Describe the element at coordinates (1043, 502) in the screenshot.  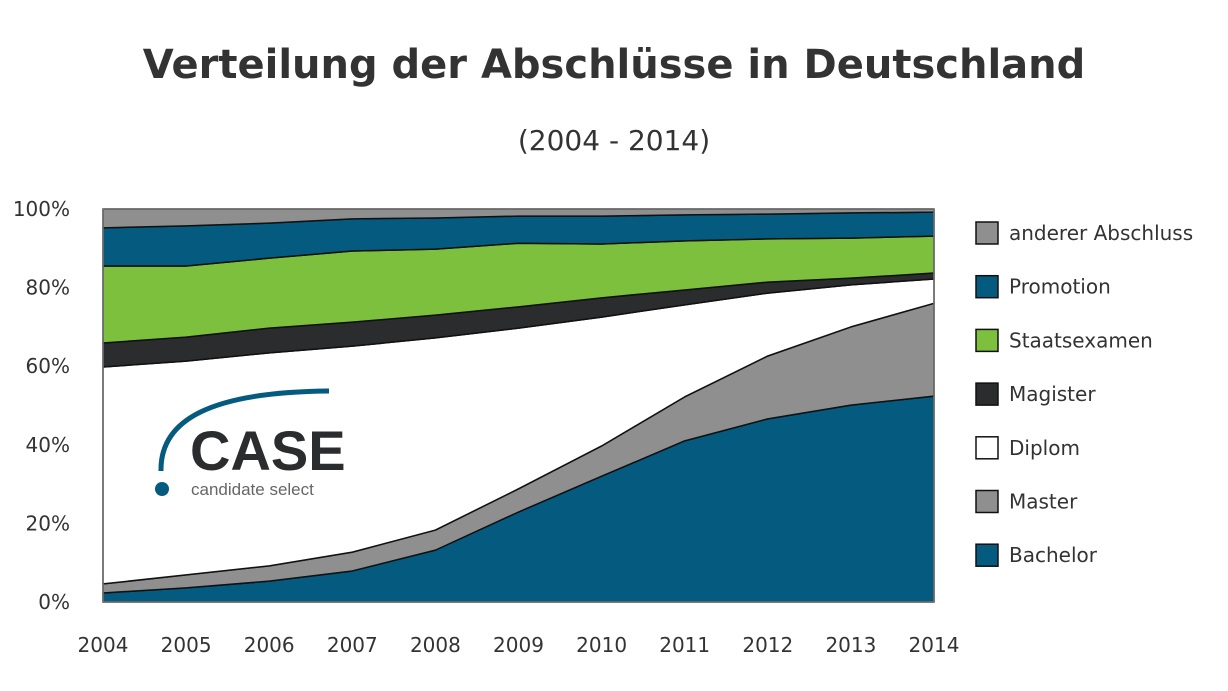
I see `legend-label: Master` at that location.